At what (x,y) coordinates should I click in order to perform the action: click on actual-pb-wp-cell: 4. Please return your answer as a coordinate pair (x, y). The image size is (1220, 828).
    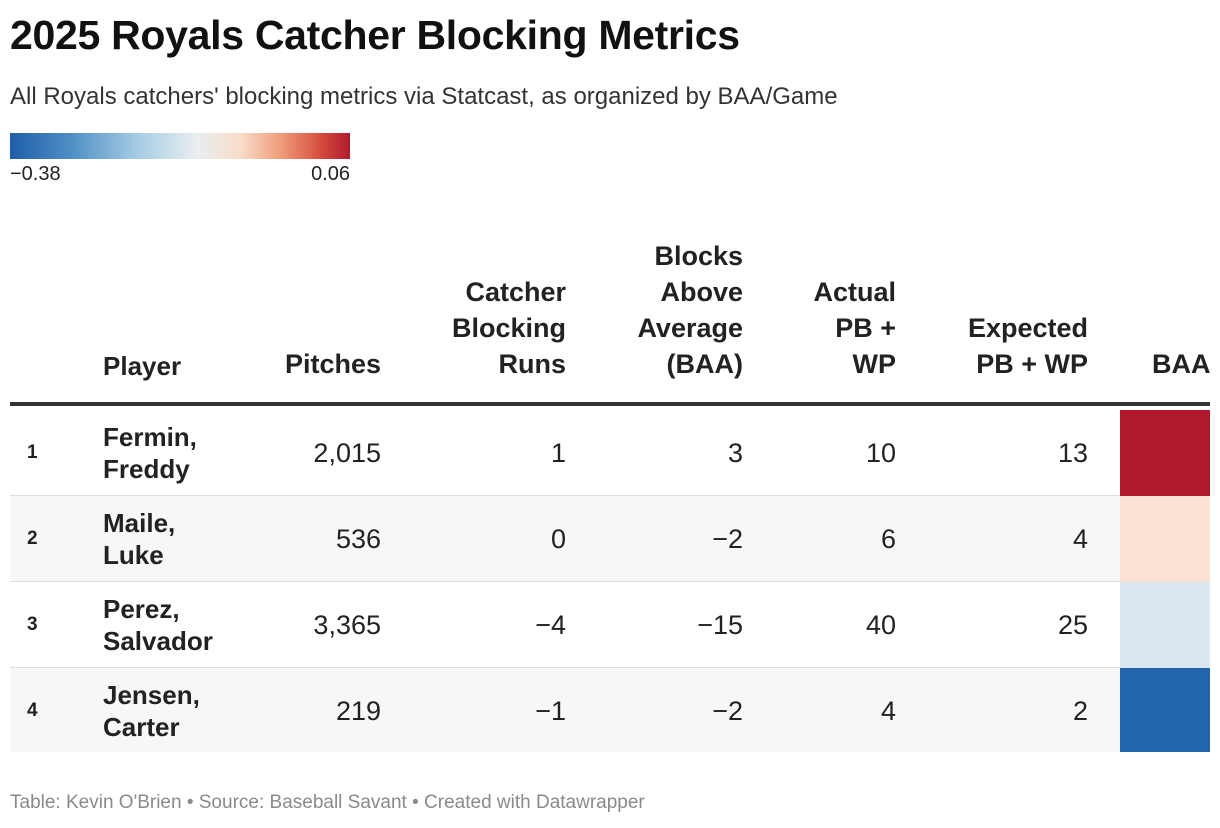
    Looking at the image, I should click on (888, 710).